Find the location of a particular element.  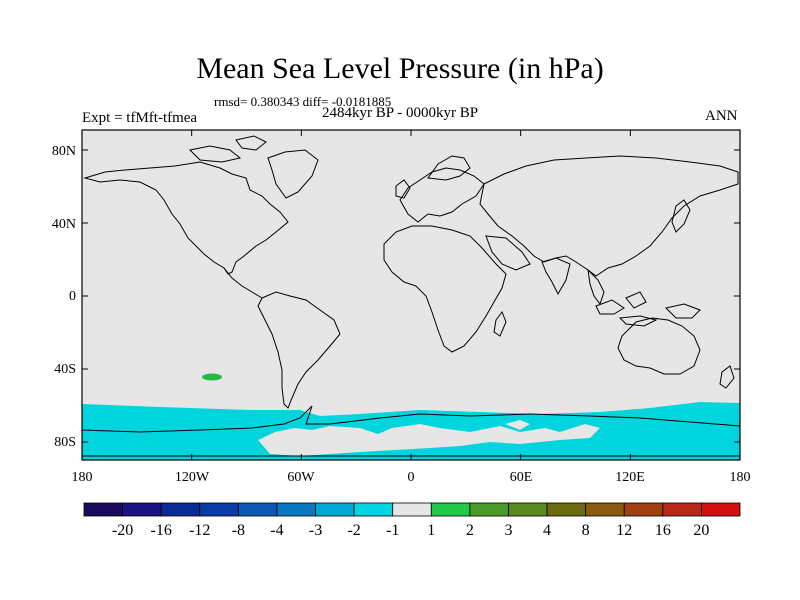

period-label: 2484kyr BP - 0000kyr BP is located at coordinates (400, 113).